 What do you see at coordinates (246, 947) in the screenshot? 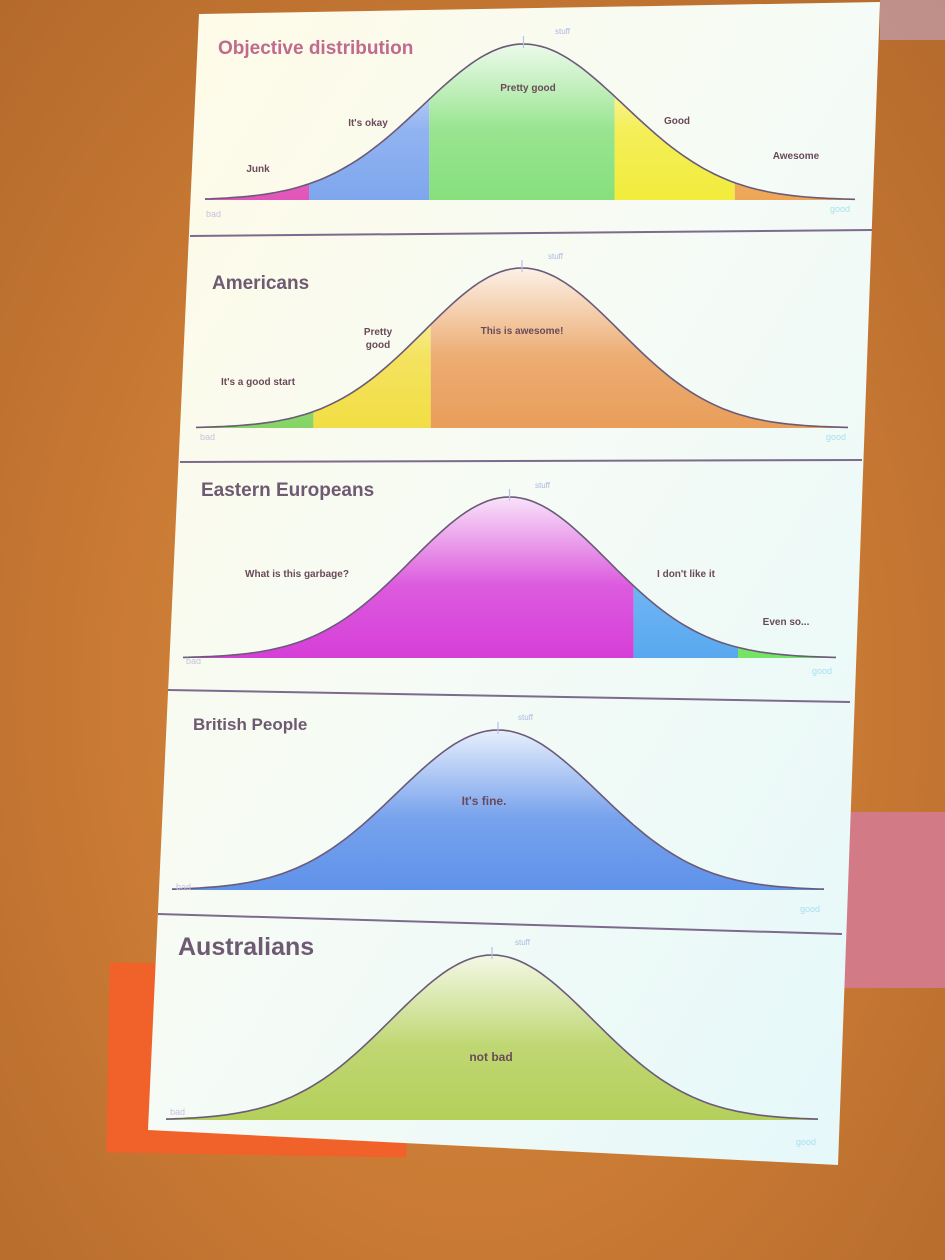
I see `chart-title: Australians` at bounding box center [246, 947].